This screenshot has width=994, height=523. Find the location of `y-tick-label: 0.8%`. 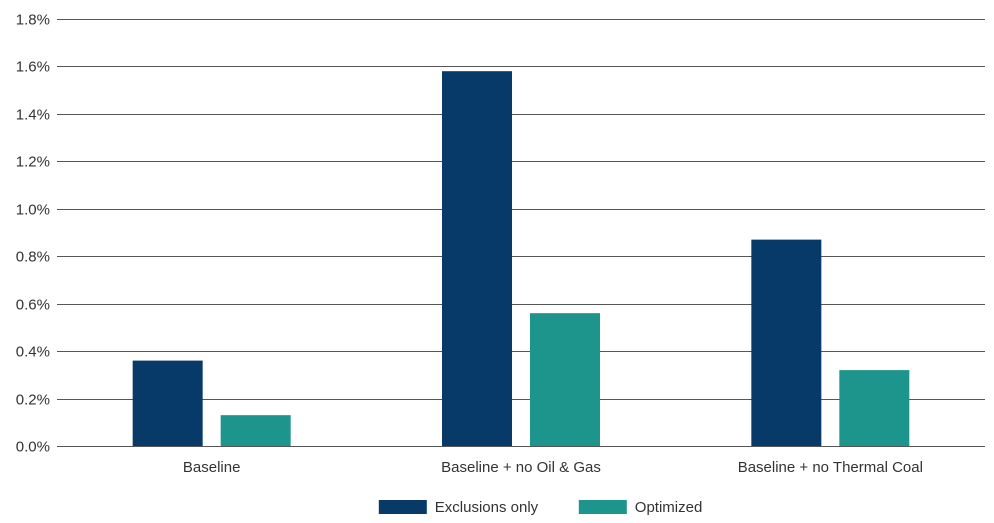

y-tick-label: 0.8% is located at coordinates (33, 257).